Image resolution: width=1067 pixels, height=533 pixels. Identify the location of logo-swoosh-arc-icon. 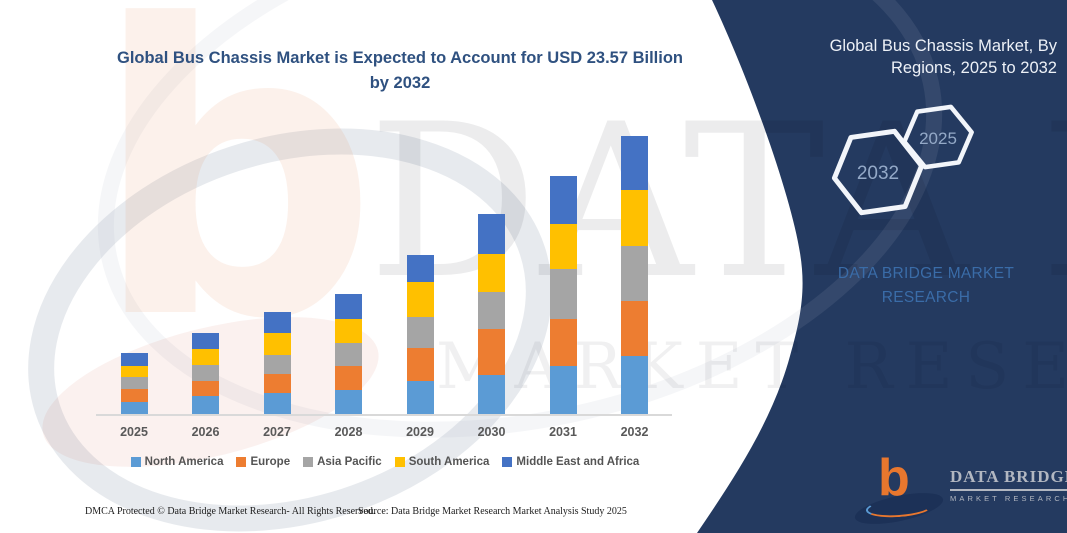
(899, 508).